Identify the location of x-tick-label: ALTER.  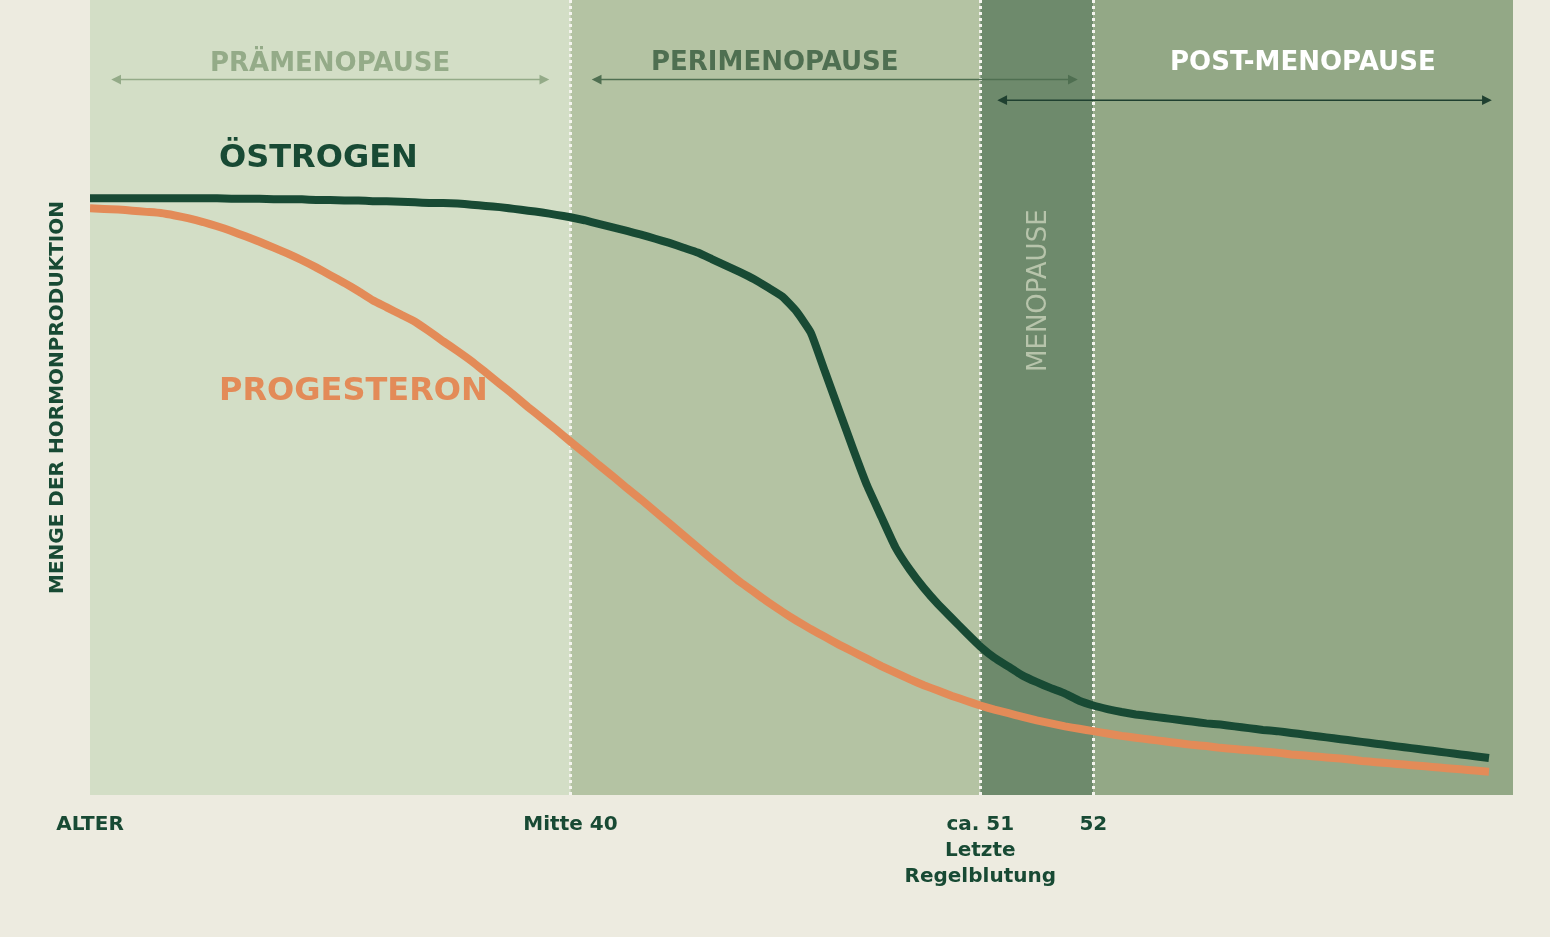
(90, 823).